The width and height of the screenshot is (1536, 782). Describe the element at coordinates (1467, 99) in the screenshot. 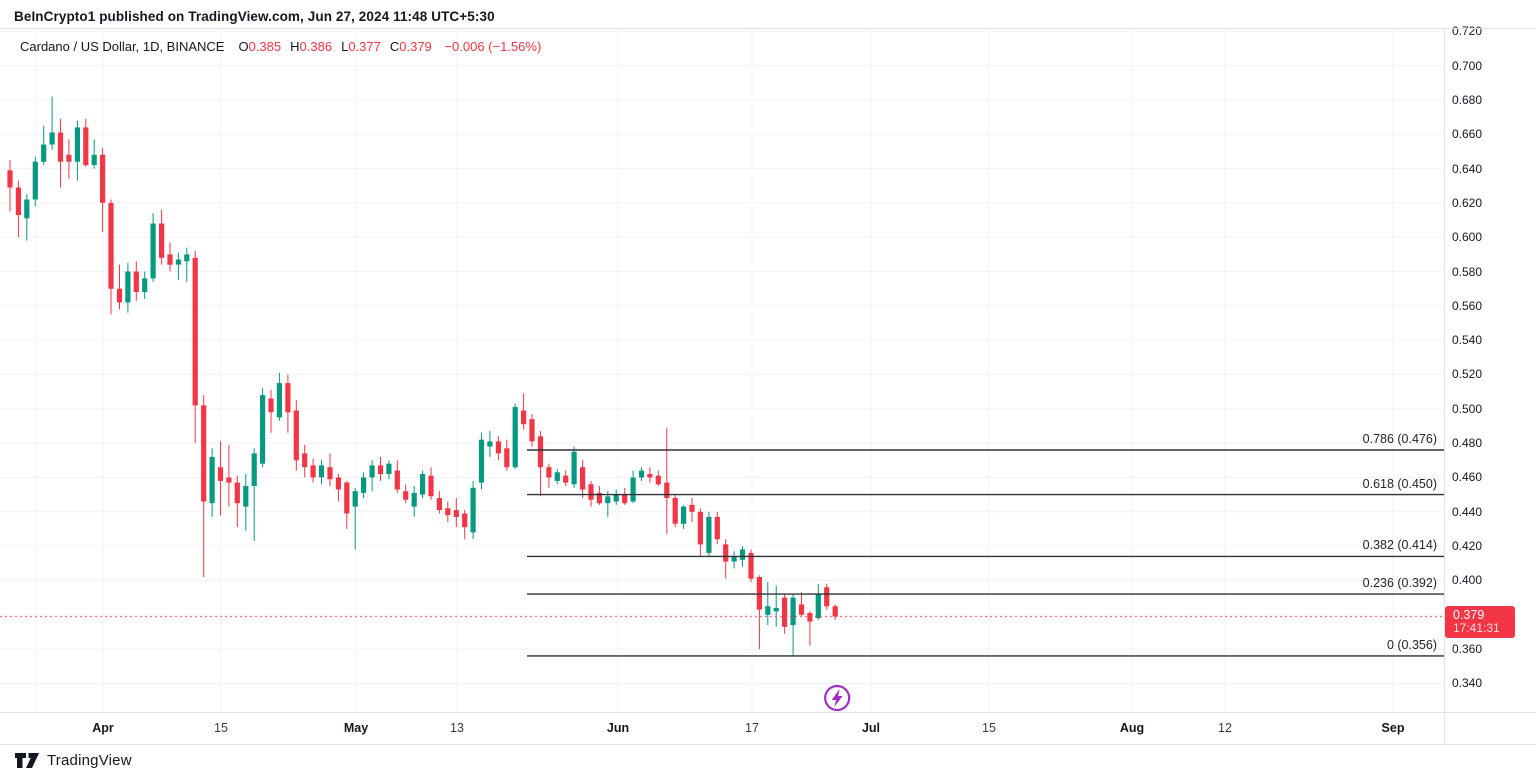

I see `price-axis-label: 0.680` at that location.